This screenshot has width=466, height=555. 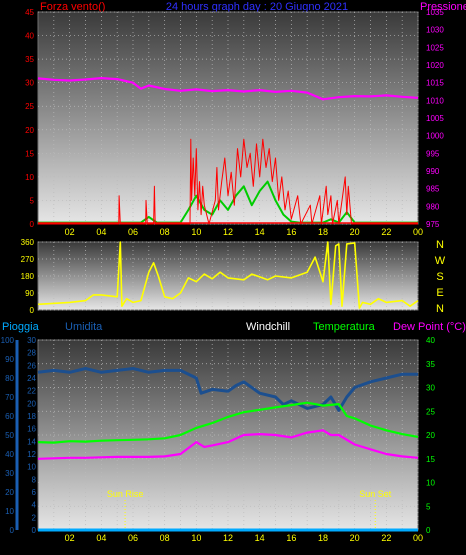 I want to click on wind-y-tick: 40, so click(x=29, y=36).